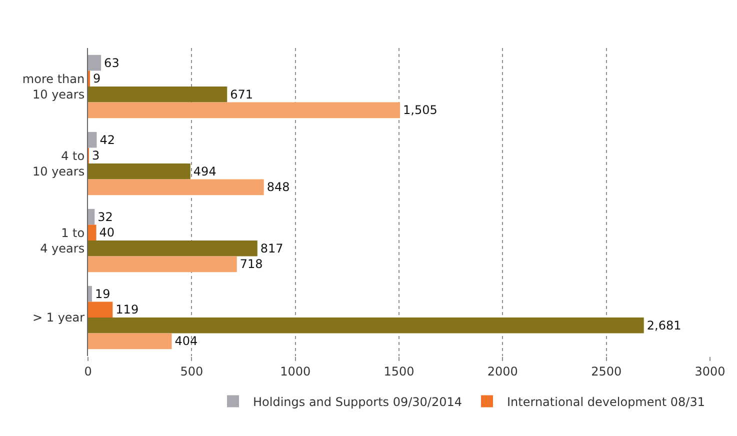  Describe the element at coordinates (664, 325) in the screenshot. I see `data-label: 2,681` at that location.